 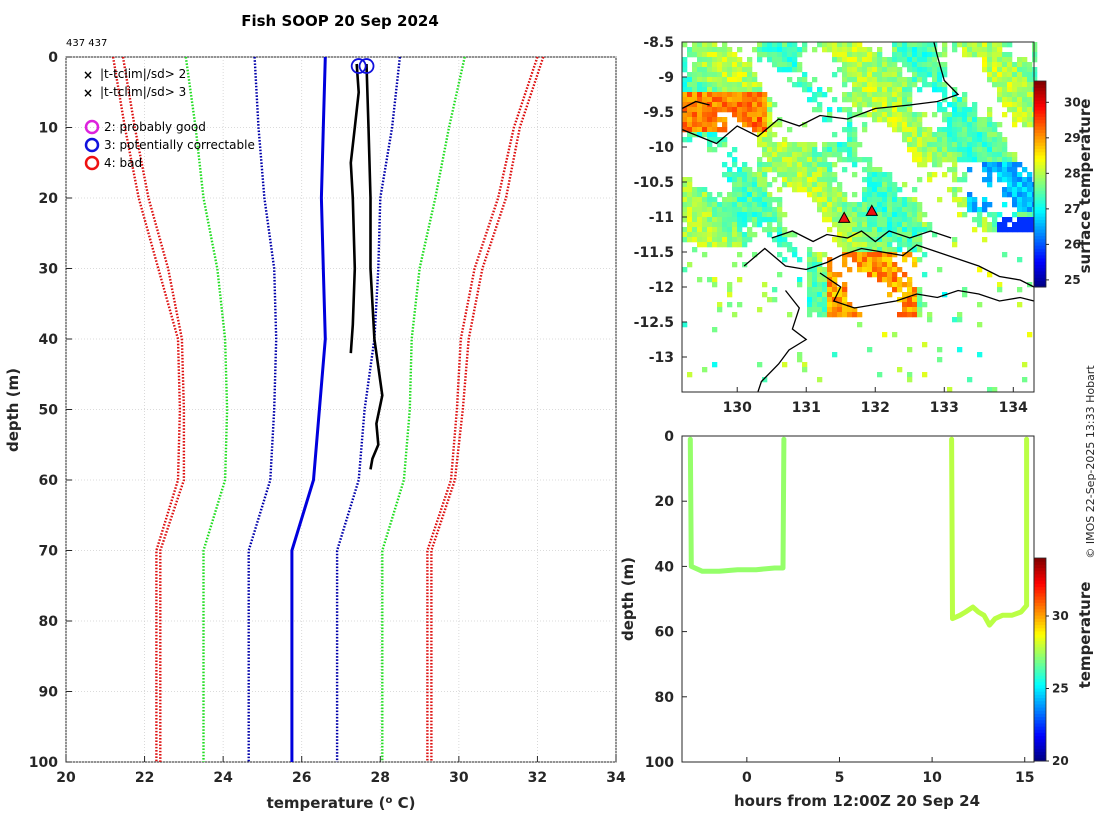 I want to click on climatology-sd3_high_a, so click(x=482, y=409).